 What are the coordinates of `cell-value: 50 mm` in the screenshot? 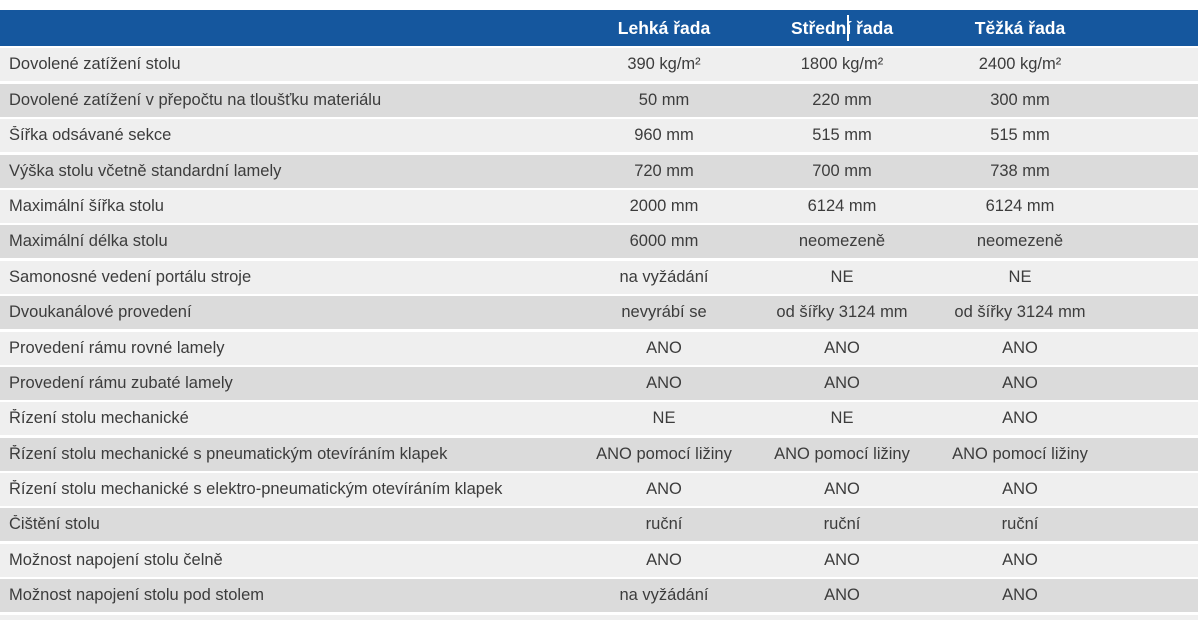 It's located at (664, 99).